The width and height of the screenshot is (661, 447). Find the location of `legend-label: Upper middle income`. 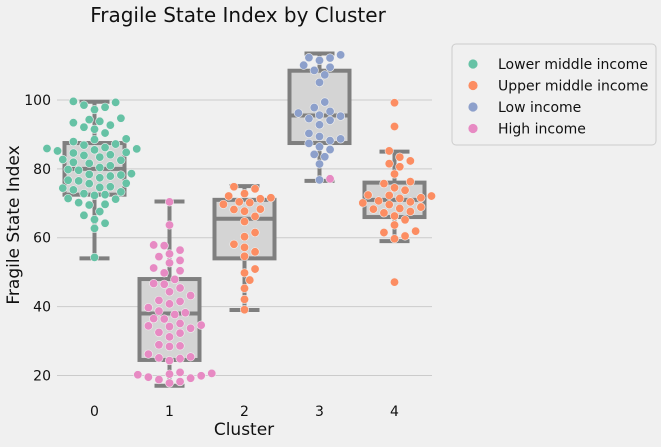

legend-label: Upper middle income is located at coordinates (573, 87).